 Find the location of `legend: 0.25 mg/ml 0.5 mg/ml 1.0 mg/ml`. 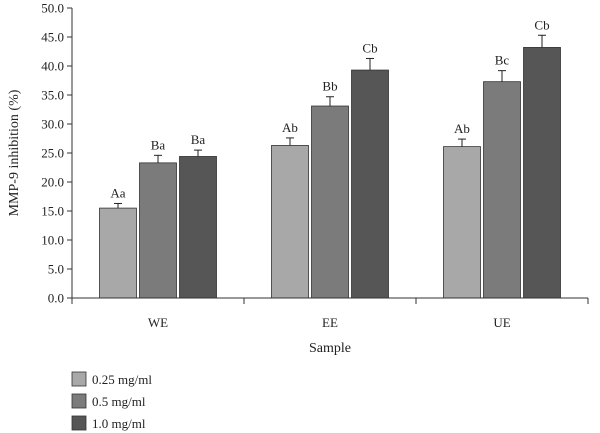

legend: 0.25 mg/ml 0.5 mg/ml 1.0 mg/ml is located at coordinates (111, 401).